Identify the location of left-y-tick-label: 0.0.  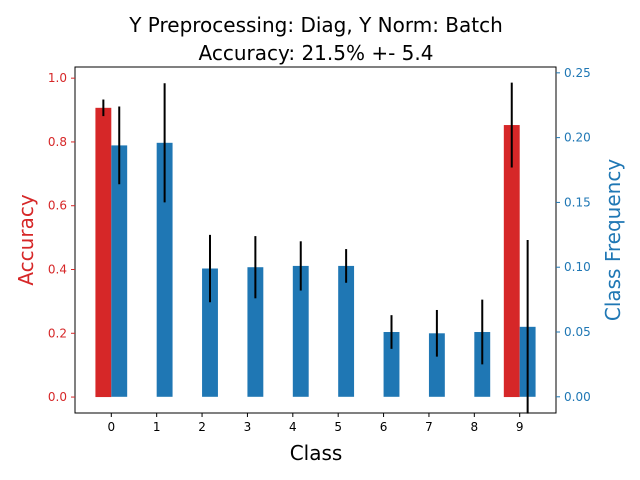
(57, 397).